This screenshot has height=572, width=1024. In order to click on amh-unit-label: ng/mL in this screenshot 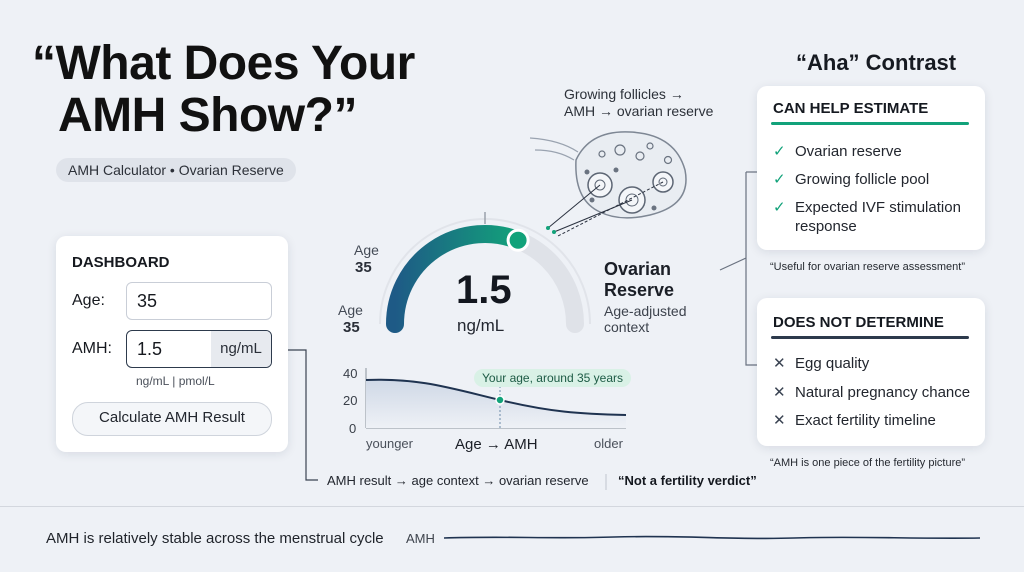, I will do `click(481, 325)`.